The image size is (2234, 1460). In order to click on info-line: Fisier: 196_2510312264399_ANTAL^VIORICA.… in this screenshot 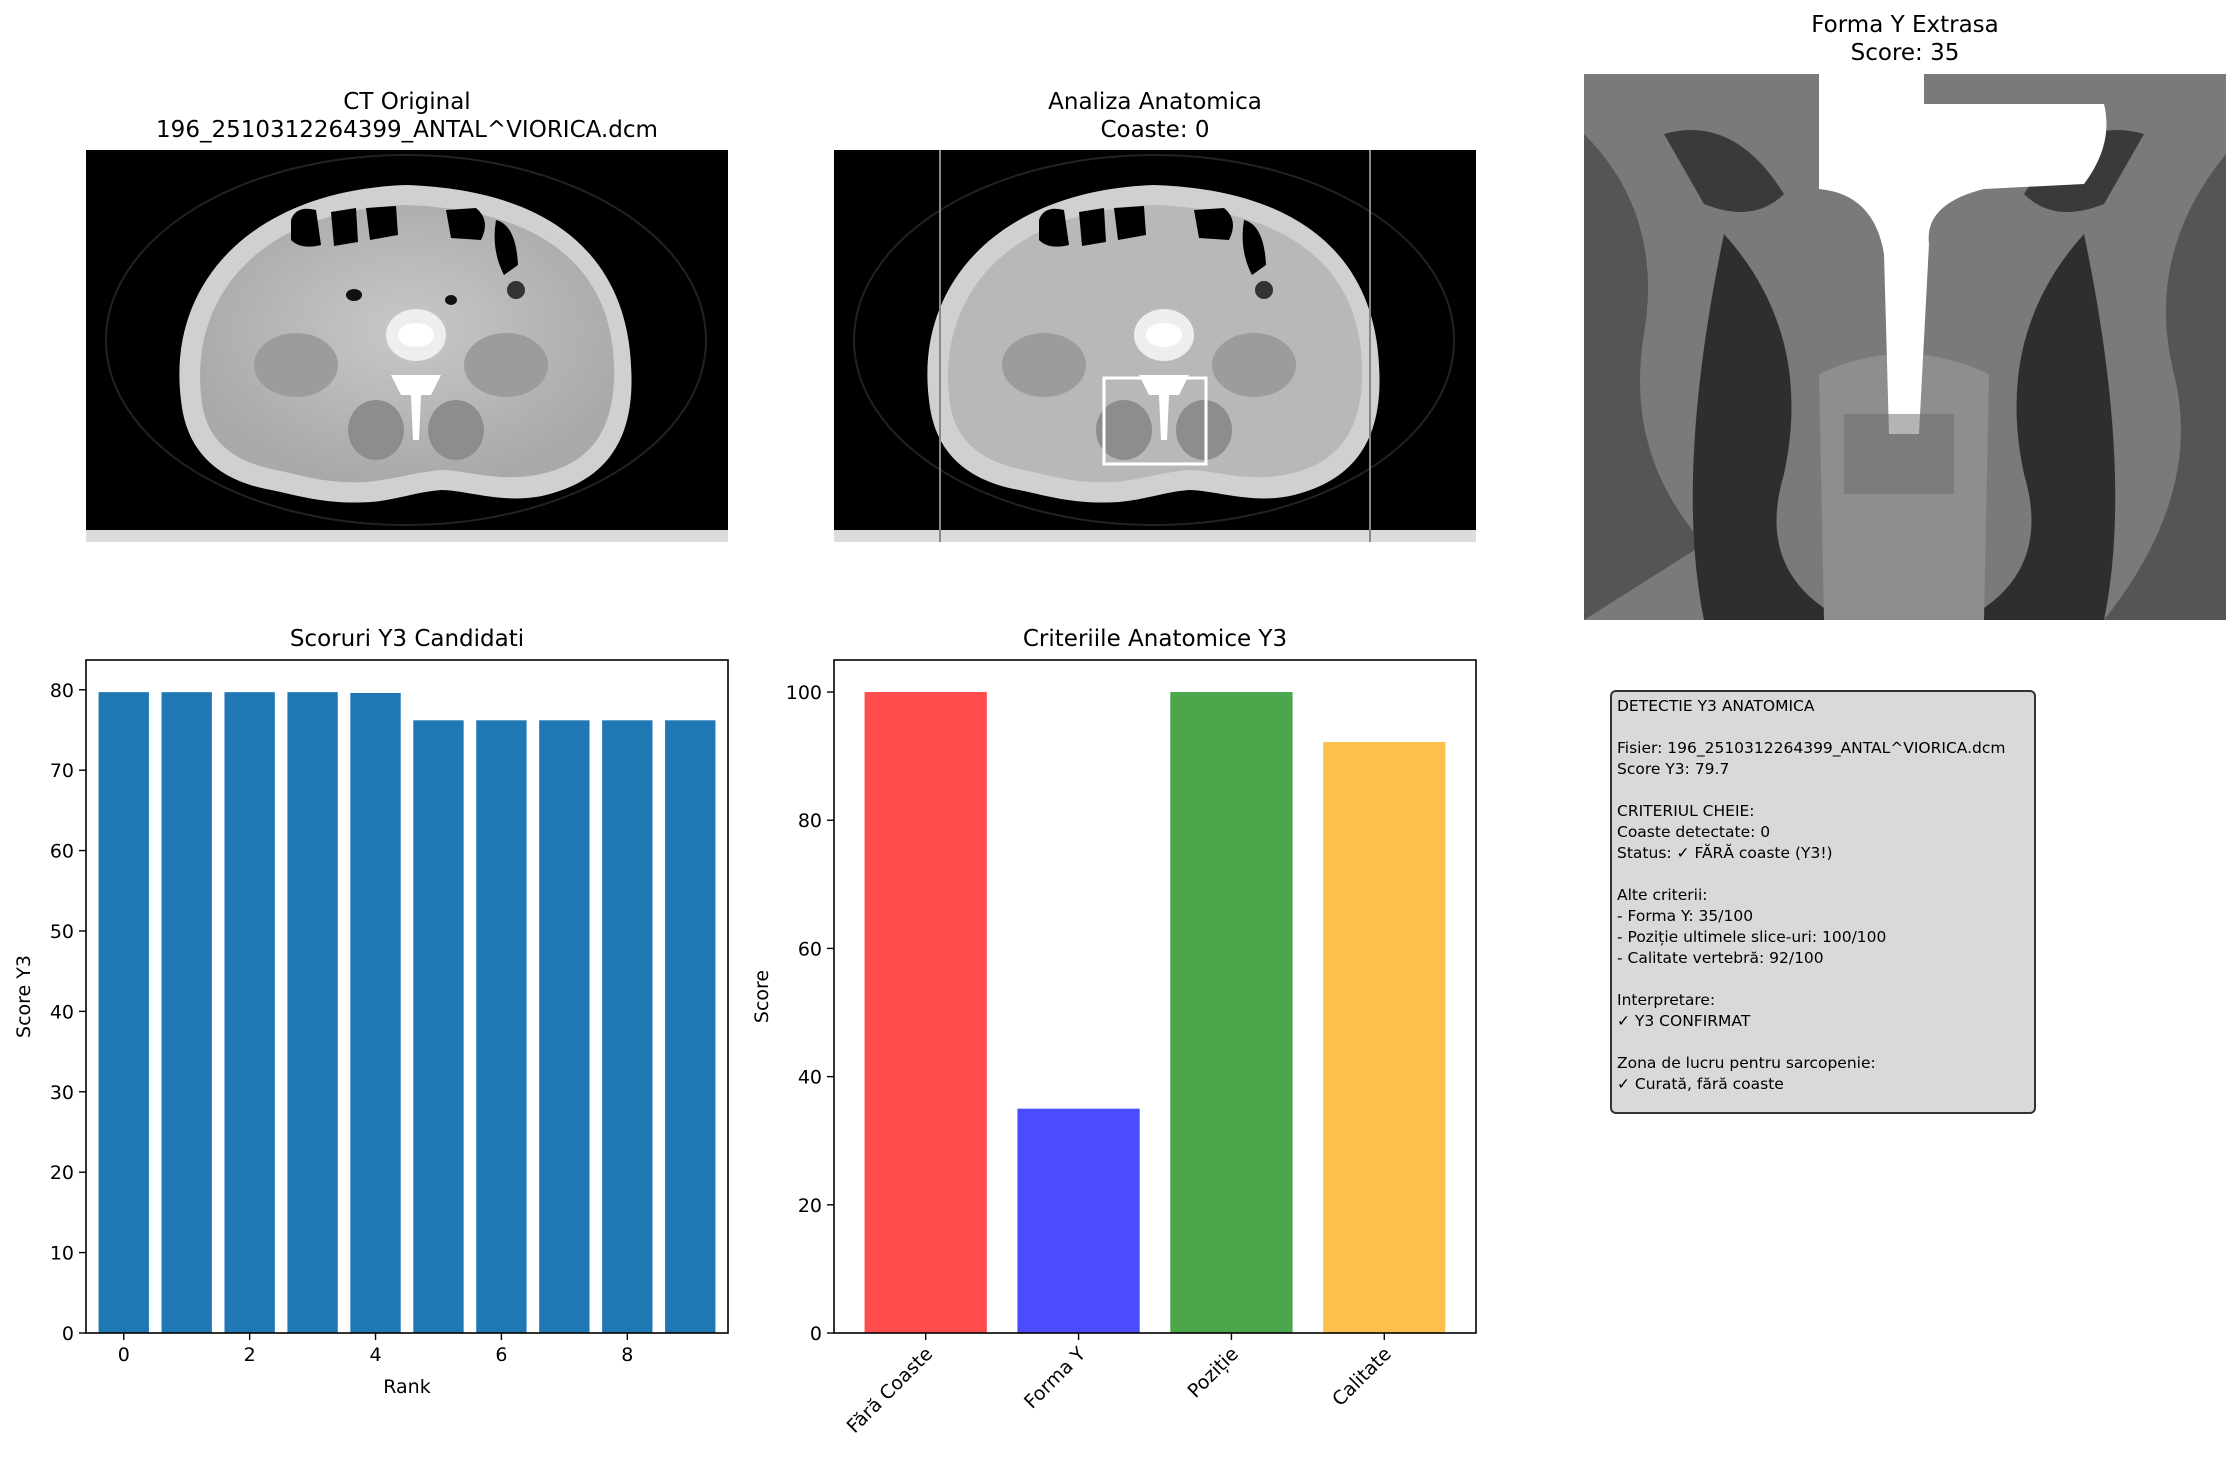, I will do `click(1811, 748)`.